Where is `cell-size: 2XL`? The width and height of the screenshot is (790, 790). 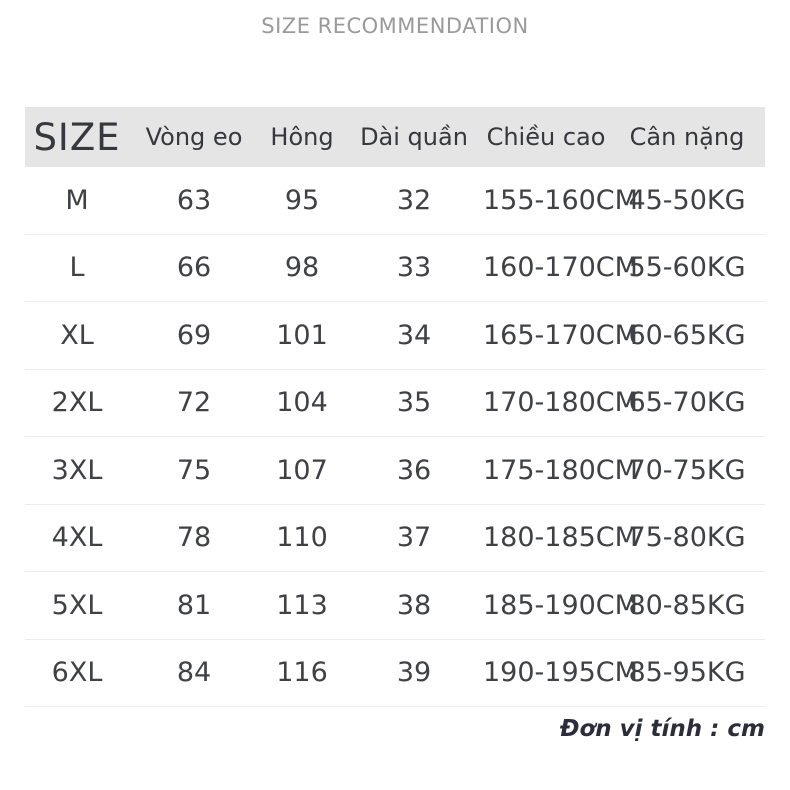 cell-size: 2XL is located at coordinates (77, 403).